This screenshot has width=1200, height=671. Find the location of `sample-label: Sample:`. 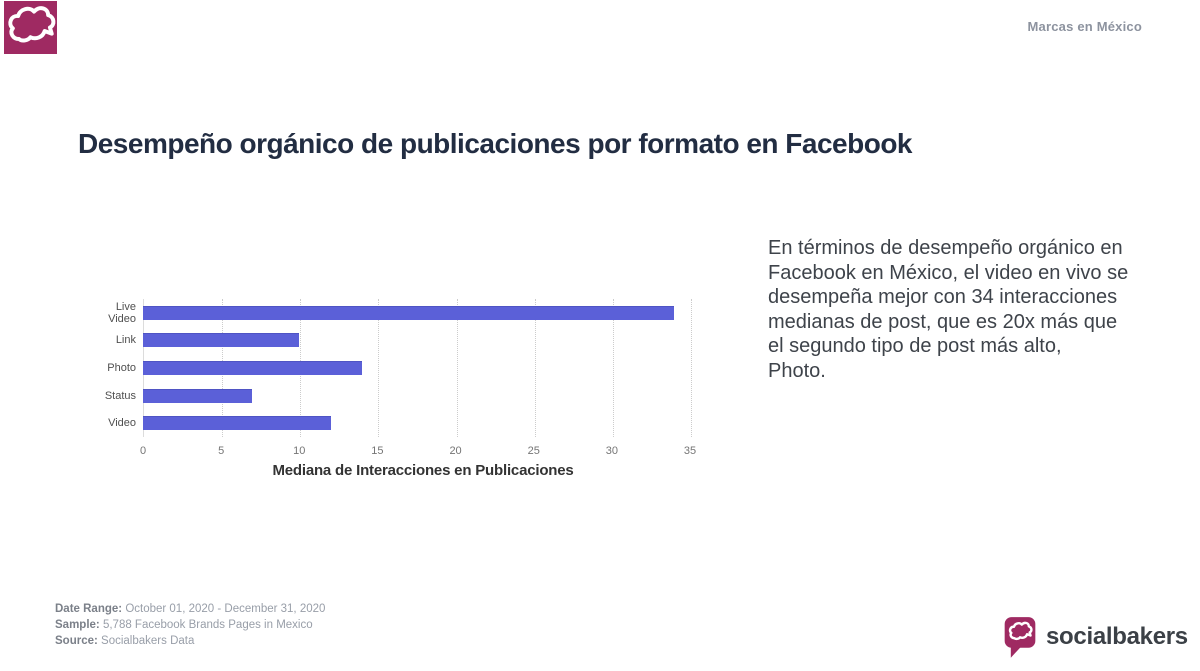

sample-label: Sample: is located at coordinates (77, 625).